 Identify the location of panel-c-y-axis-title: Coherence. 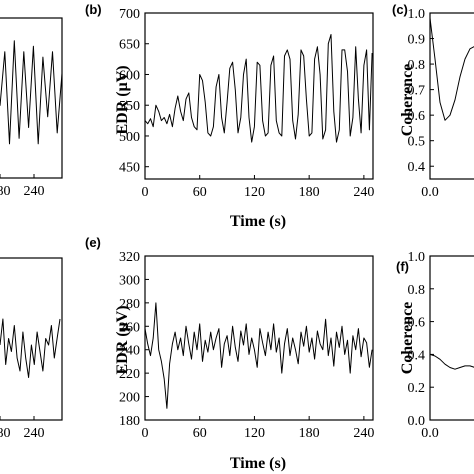
(407, 100).